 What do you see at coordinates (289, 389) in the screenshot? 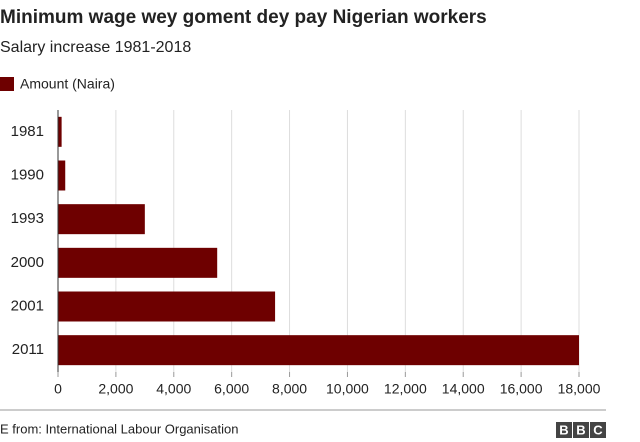
I see `x-tick-label: 8,000` at bounding box center [289, 389].